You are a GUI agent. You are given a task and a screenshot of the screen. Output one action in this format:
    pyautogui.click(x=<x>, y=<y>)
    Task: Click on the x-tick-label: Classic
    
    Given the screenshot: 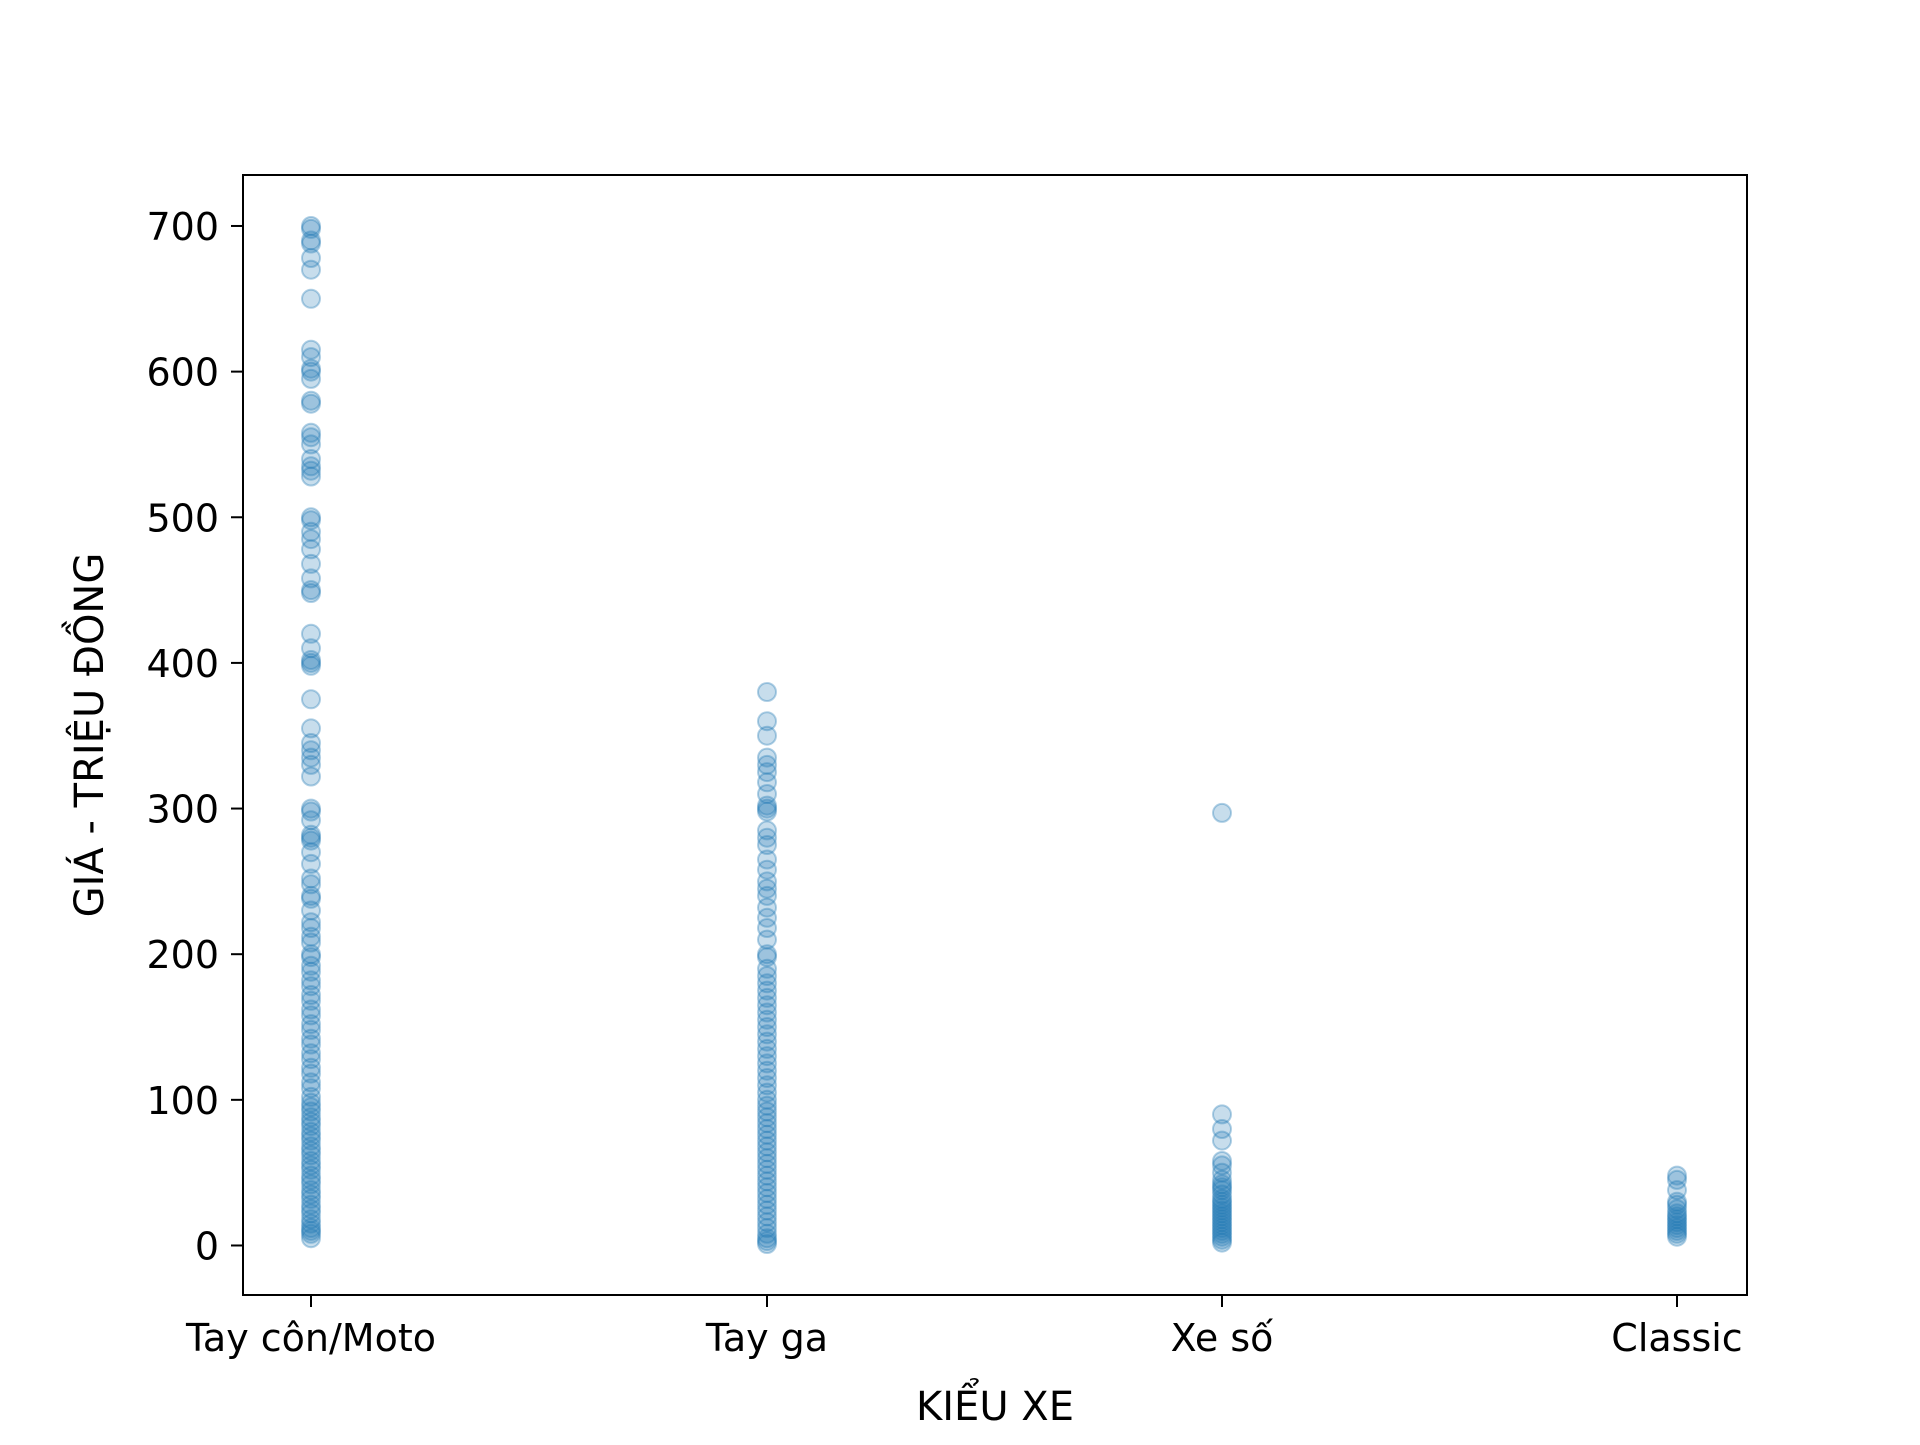 What is the action you would take?
    pyautogui.click(x=1676, y=1338)
    